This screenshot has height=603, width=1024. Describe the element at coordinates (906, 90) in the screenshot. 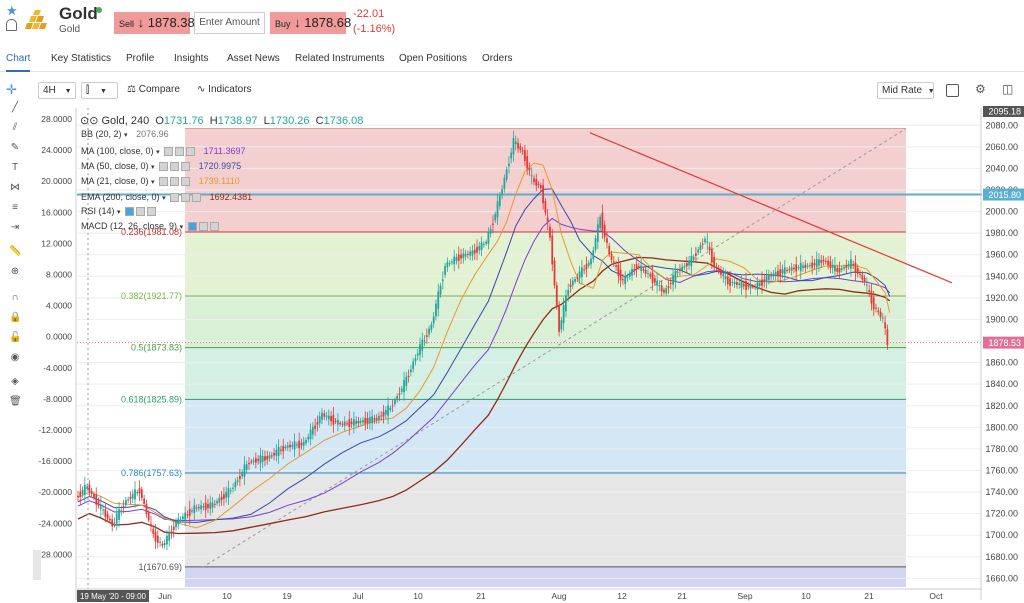

I see `rate-select: Mid Rate ▼` at that location.